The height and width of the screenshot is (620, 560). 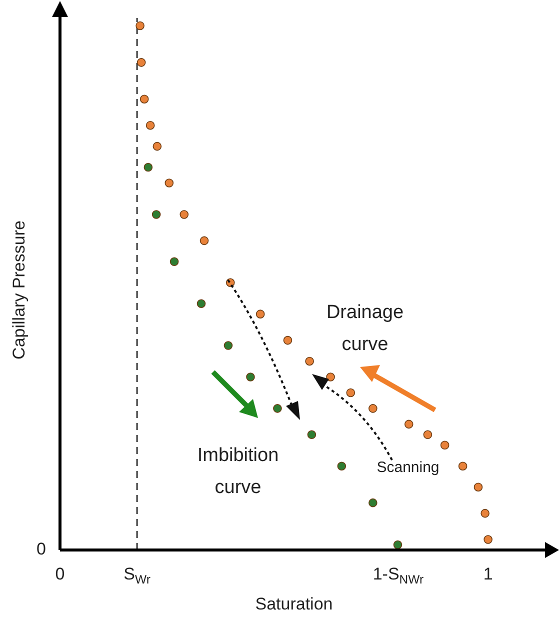 What do you see at coordinates (294, 604) in the screenshot?
I see `x-axis-title: Saturation` at bounding box center [294, 604].